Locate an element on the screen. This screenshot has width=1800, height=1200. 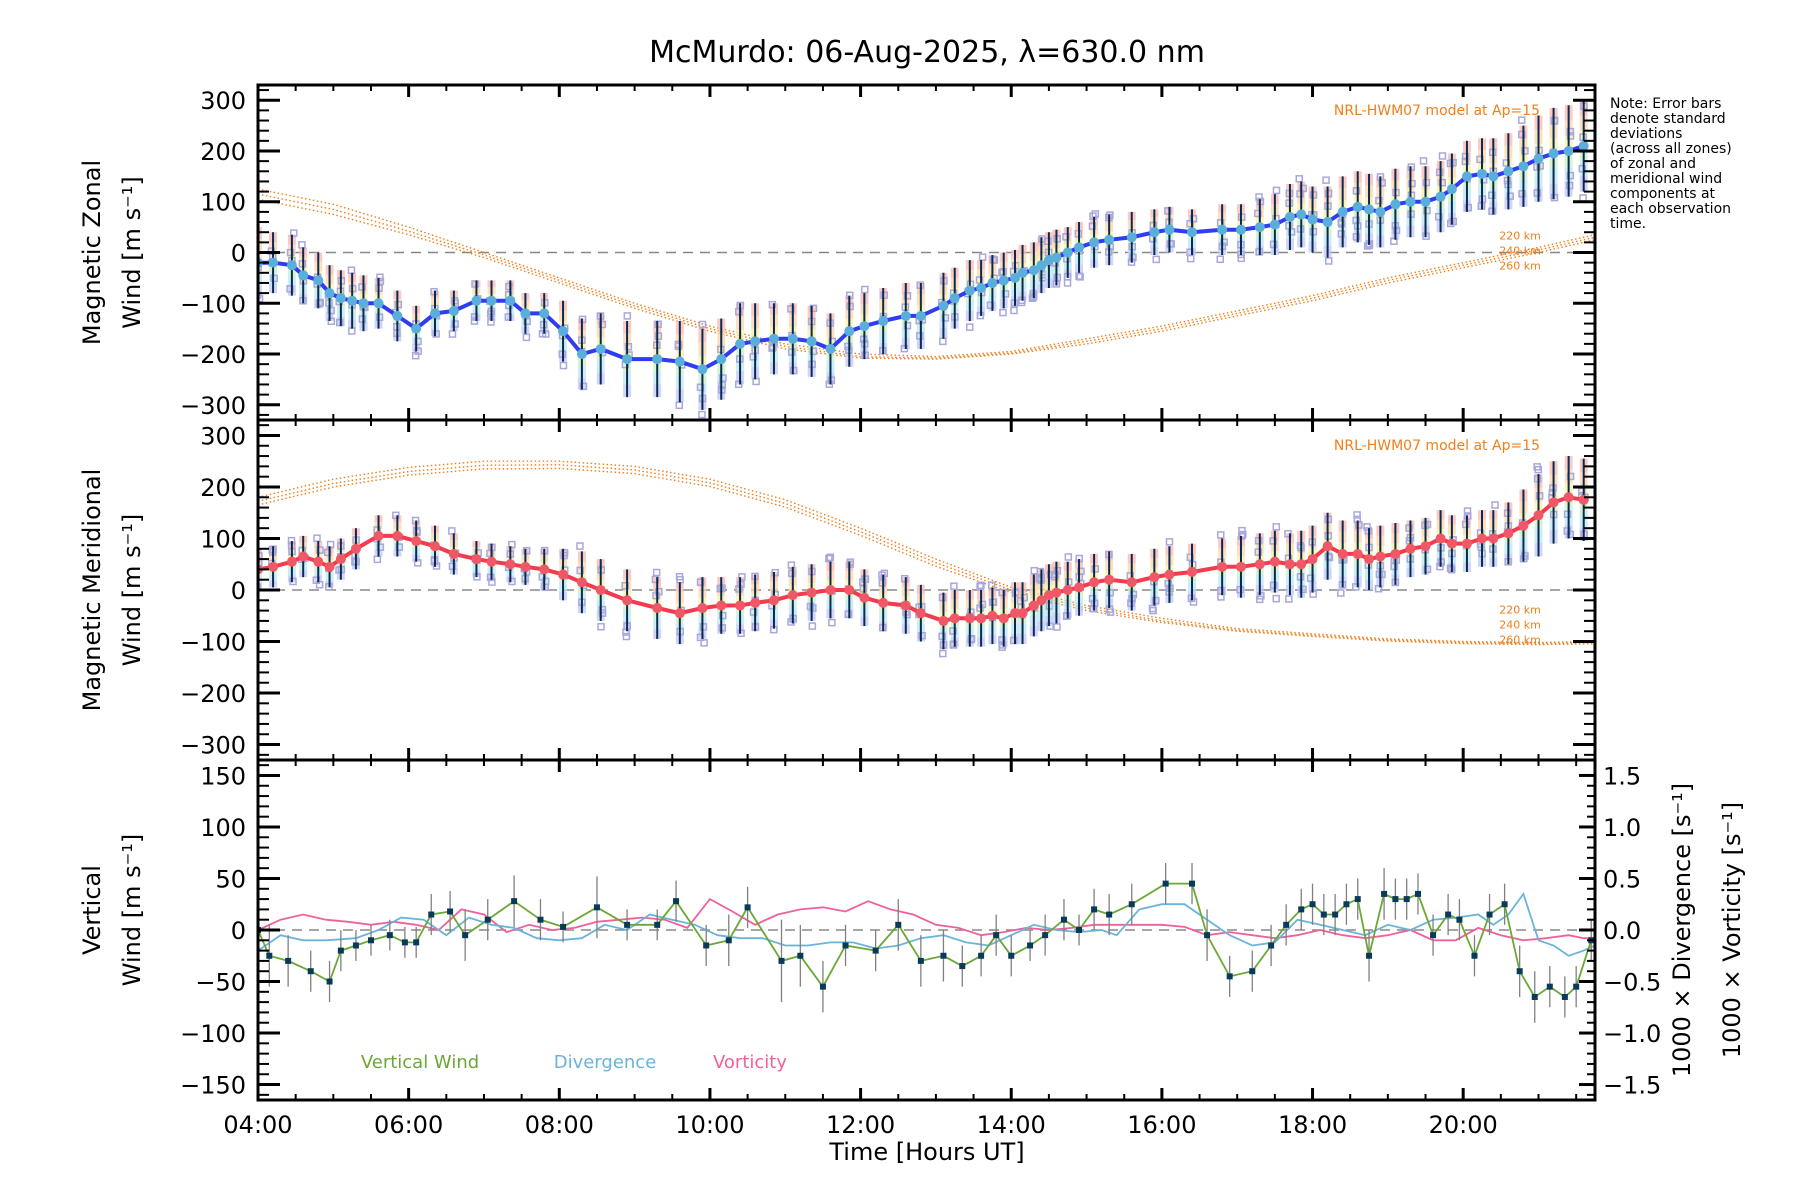
y-tick-label: −50 is located at coordinates (220, 983).